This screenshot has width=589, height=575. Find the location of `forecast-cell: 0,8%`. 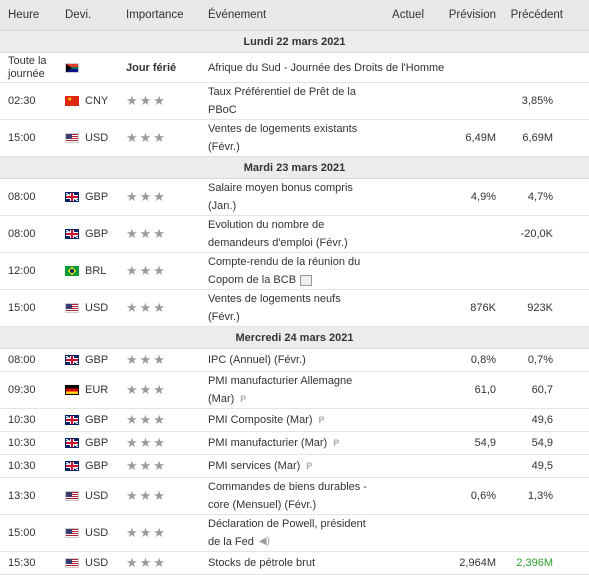

forecast-cell: 0,8% is located at coordinates (466, 360).